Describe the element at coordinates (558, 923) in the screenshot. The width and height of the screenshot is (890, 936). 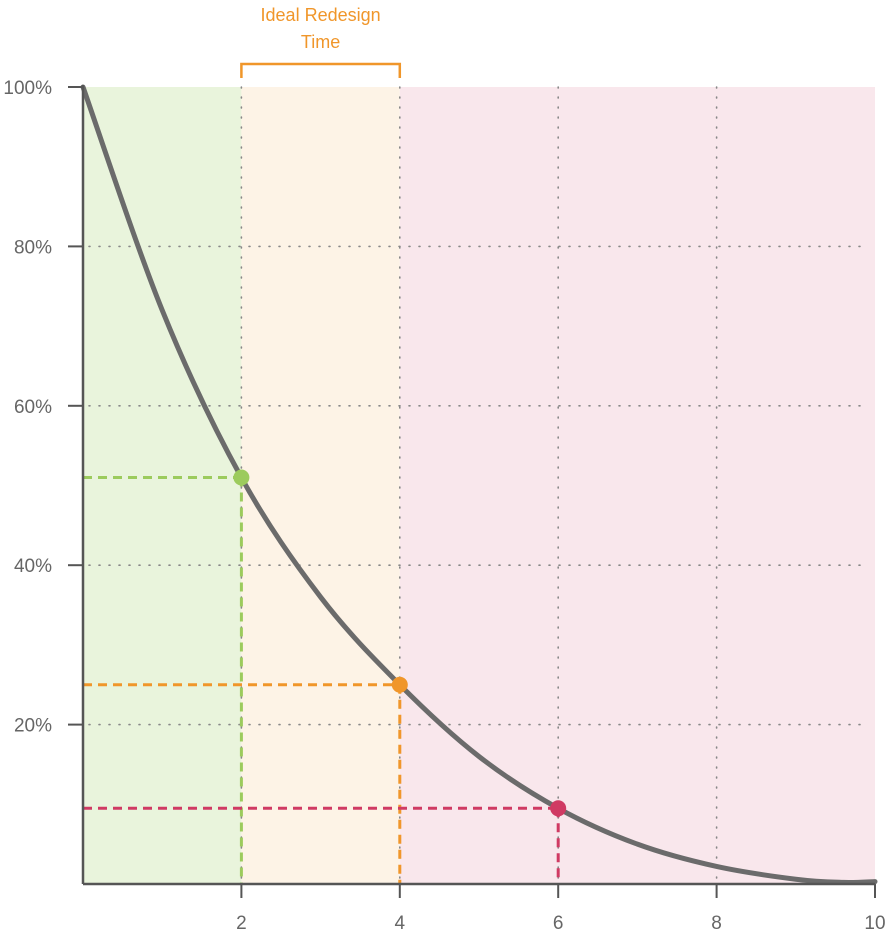
I see `x-tick-label-6: 6` at that location.